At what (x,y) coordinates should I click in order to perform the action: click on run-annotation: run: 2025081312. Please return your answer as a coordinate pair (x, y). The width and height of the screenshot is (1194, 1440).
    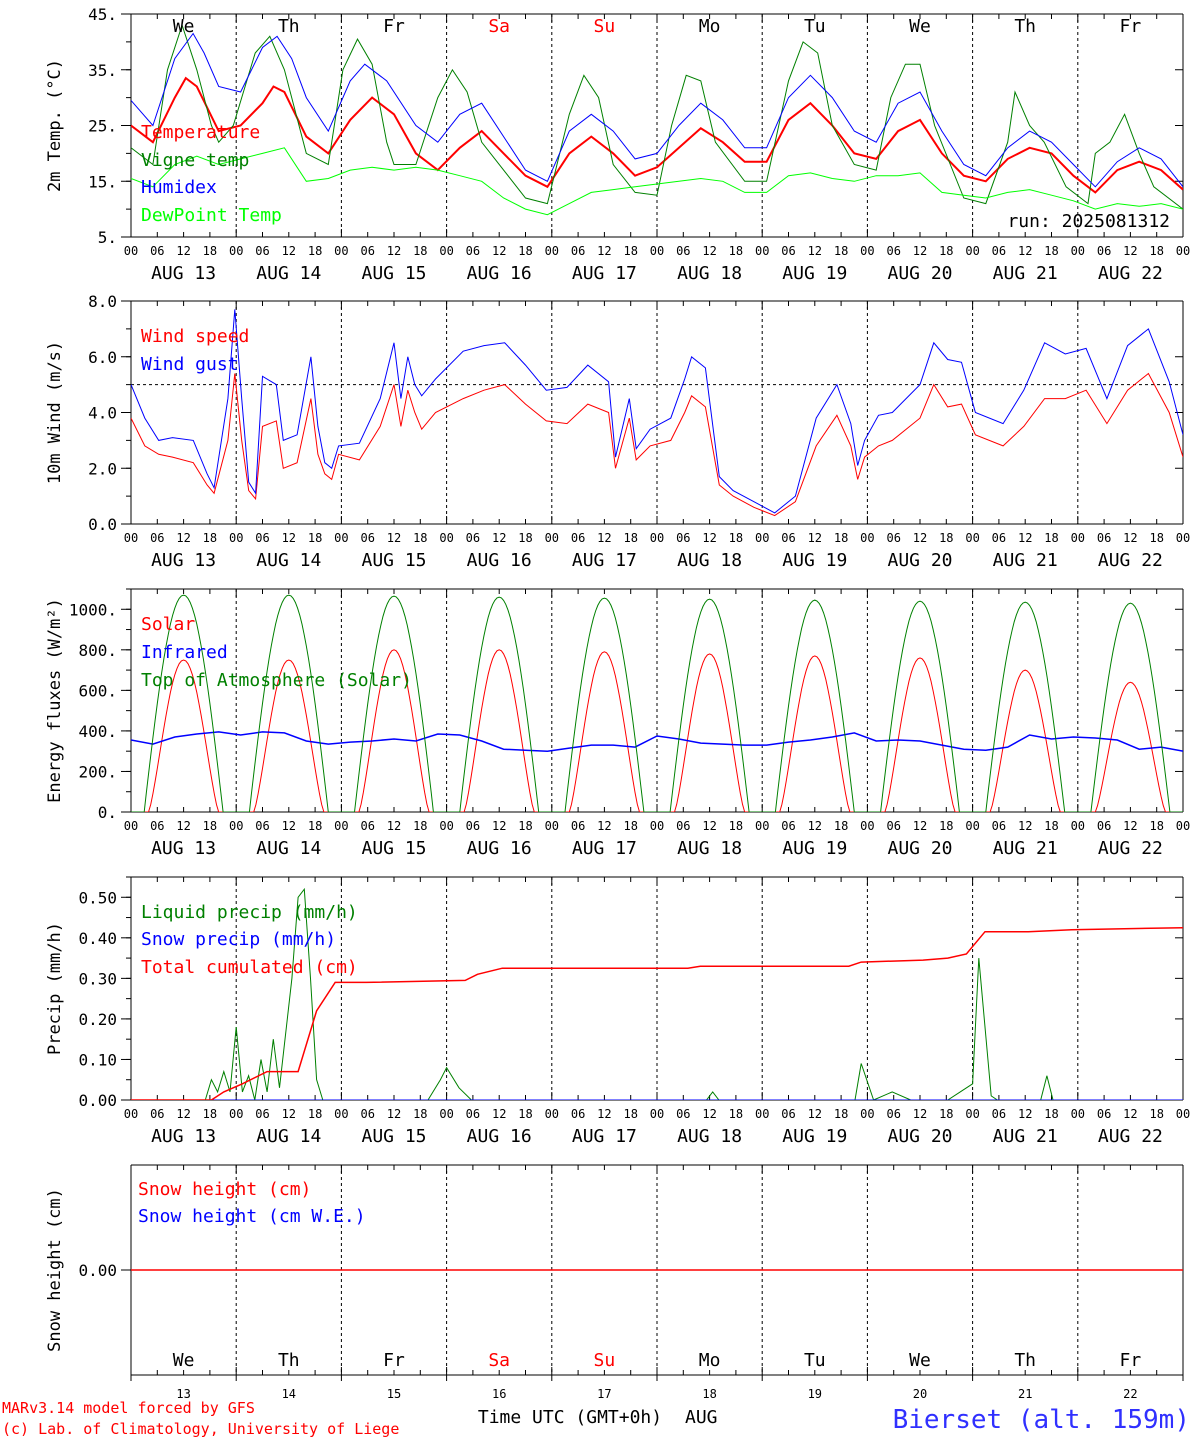
    Looking at the image, I should click on (1088, 221).